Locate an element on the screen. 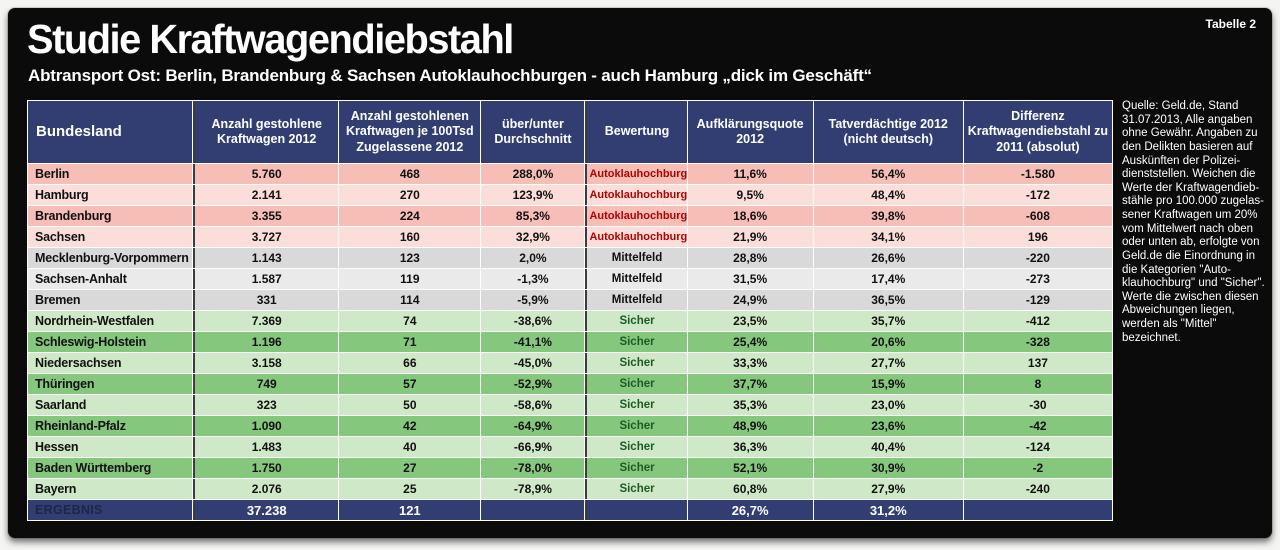 This screenshot has height=550, width=1280. cell-aufklaerungsquote: 37,7% is located at coordinates (750, 384).